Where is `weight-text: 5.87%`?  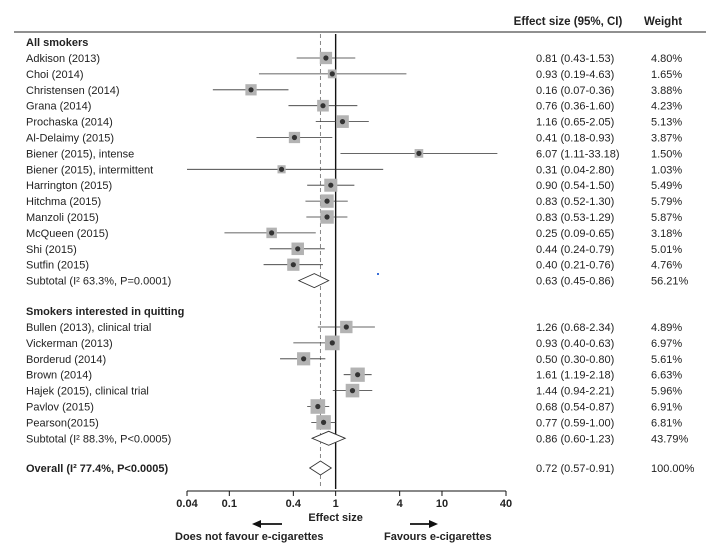 weight-text: 5.87% is located at coordinates (666, 218).